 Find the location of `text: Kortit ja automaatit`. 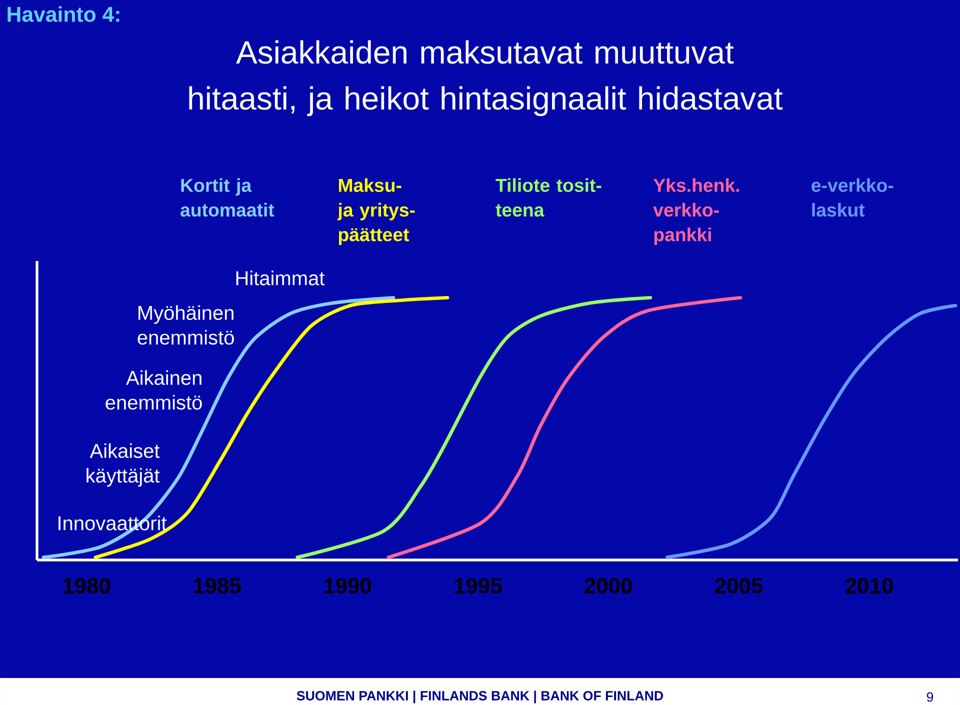

text: Kortit ja automaatit is located at coordinates (227, 197).